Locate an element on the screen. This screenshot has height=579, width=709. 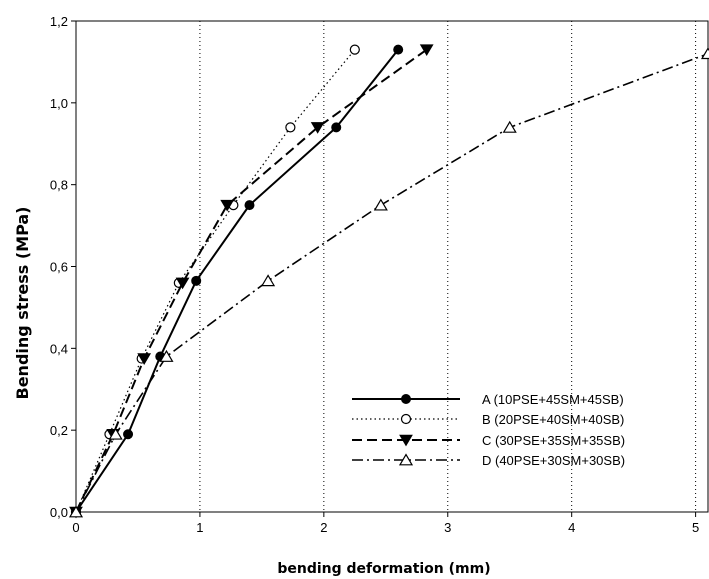
legend-item: D (40PSE+30SM+30SB) is located at coordinates (488, 460).